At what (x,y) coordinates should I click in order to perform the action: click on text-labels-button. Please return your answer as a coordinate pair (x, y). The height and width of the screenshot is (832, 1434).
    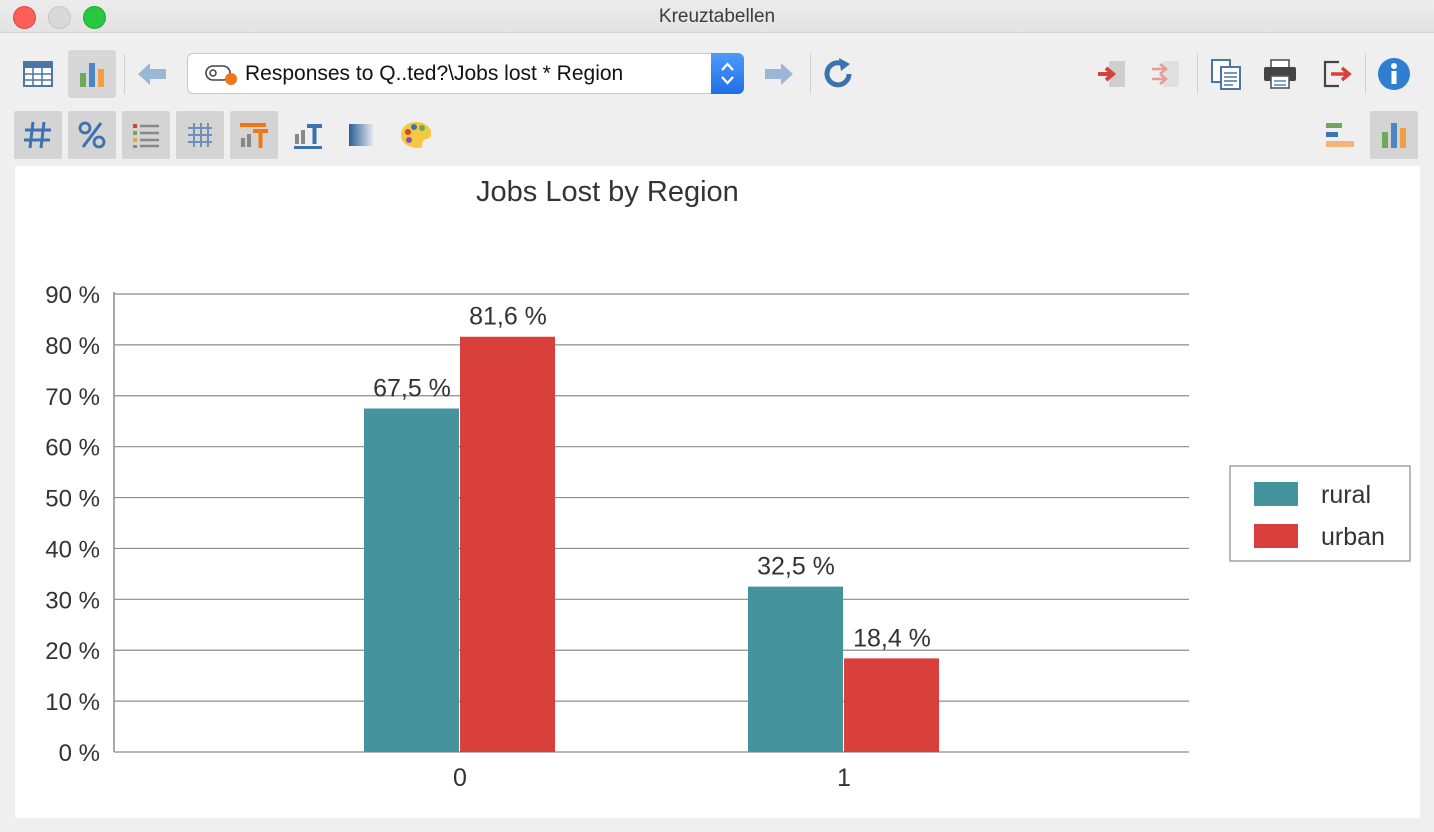
    Looking at the image, I should click on (308, 135).